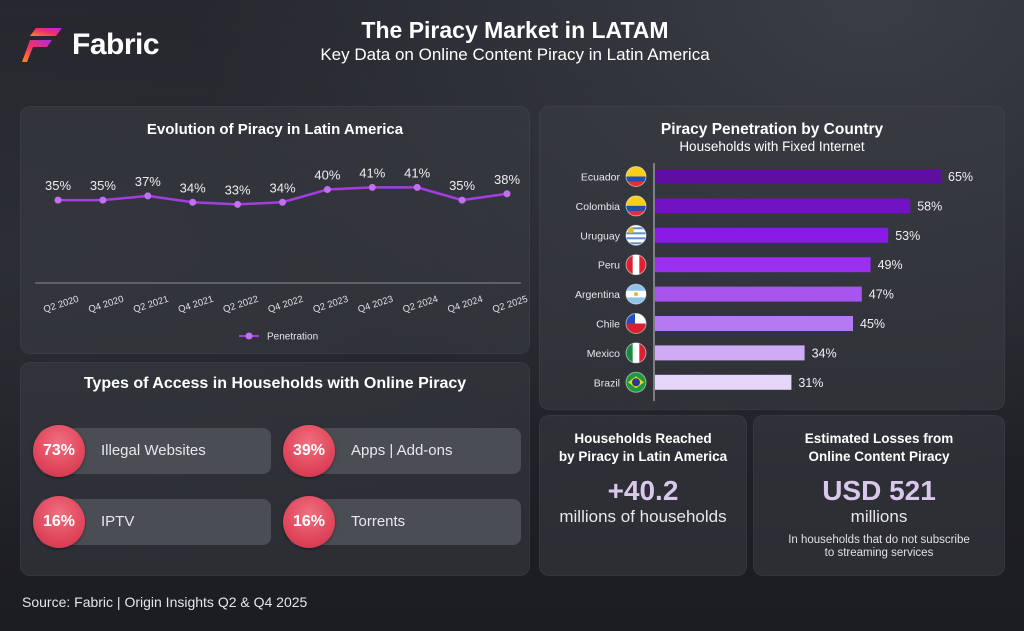 This screenshot has height=631, width=1024. I want to click on legend-label: Penetration, so click(292, 337).